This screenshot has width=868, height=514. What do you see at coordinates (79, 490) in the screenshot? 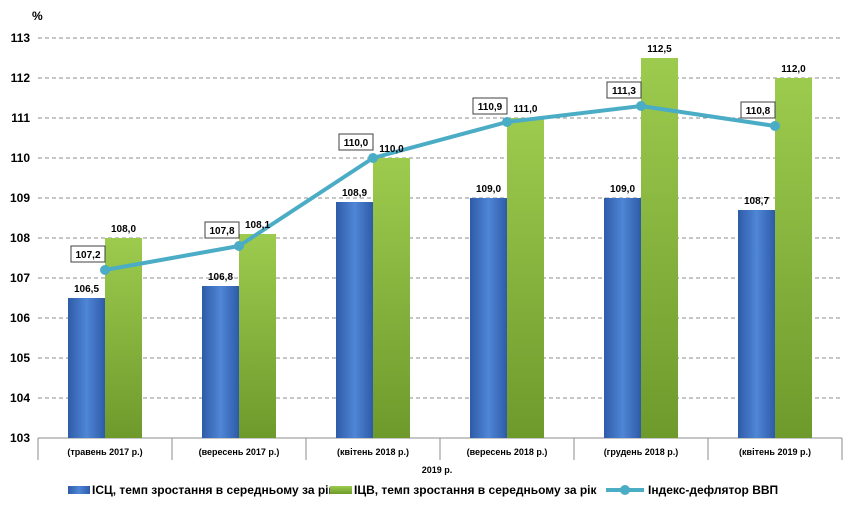
I see `legend-swatch-ics` at bounding box center [79, 490].